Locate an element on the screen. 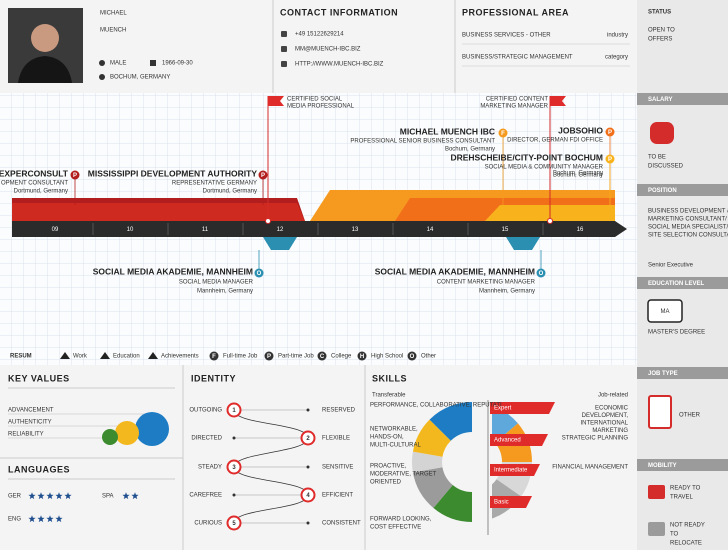  label: Basic is located at coordinates (501, 503).